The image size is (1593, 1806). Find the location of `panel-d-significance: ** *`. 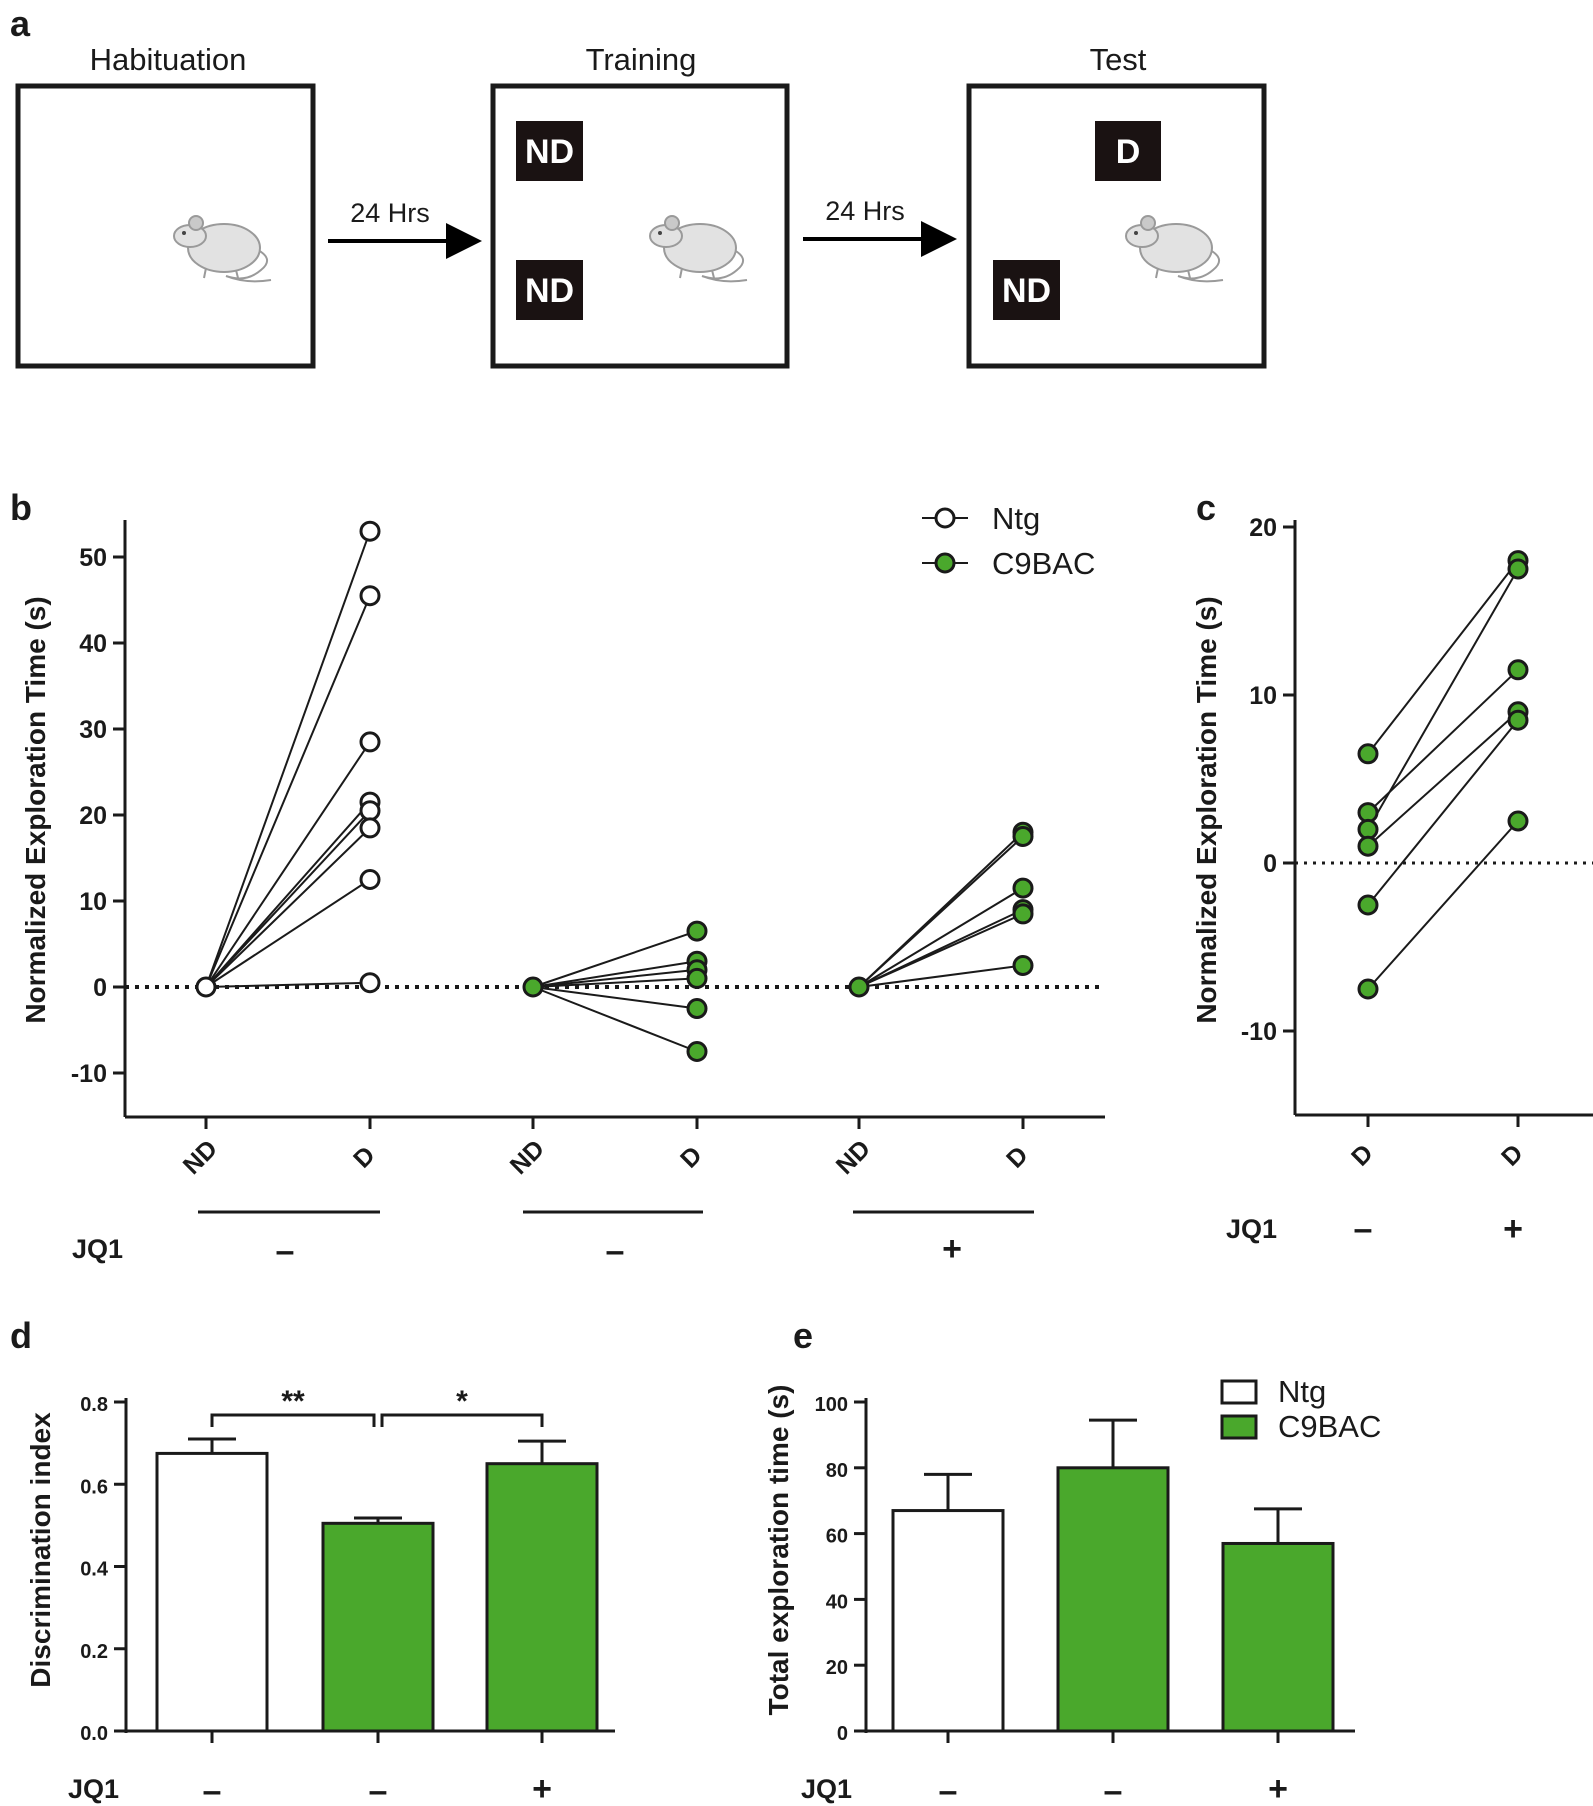

panel-d-significance: ** * is located at coordinates (377, 1406).